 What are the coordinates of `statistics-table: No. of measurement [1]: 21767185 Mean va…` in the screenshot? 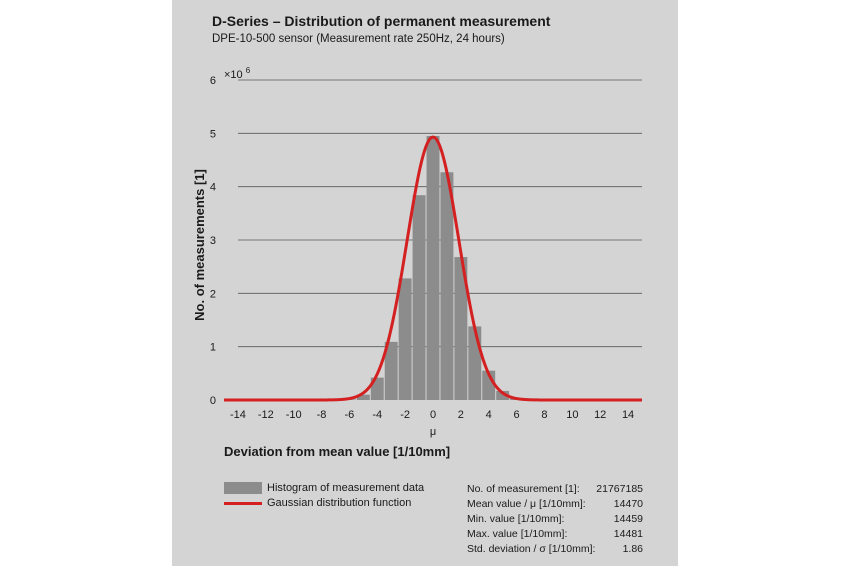 It's located at (555, 519).